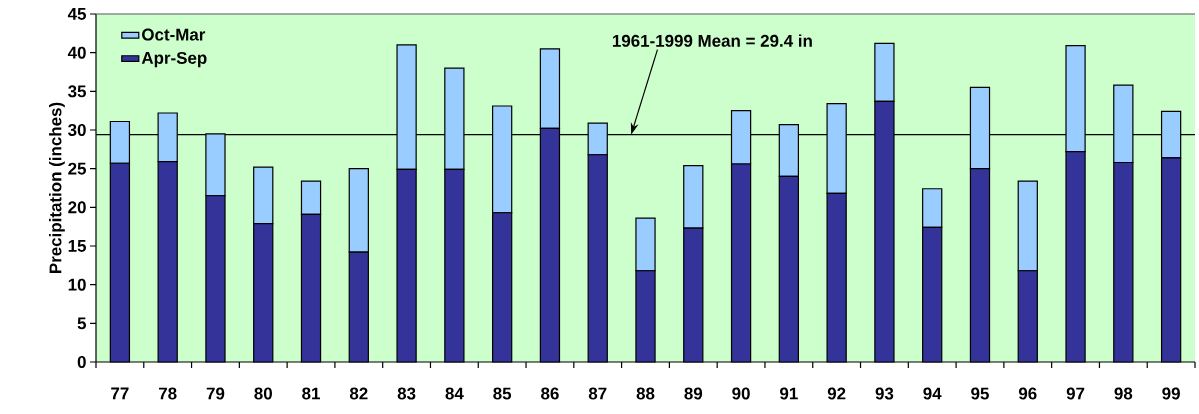  I want to click on y-tick-label: 5, so click(82, 323).